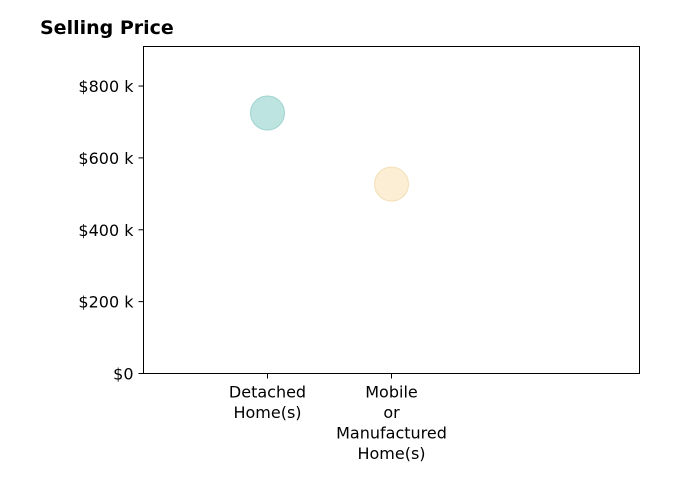  I want to click on x-tick-label: Detached Home(s), so click(267, 403).